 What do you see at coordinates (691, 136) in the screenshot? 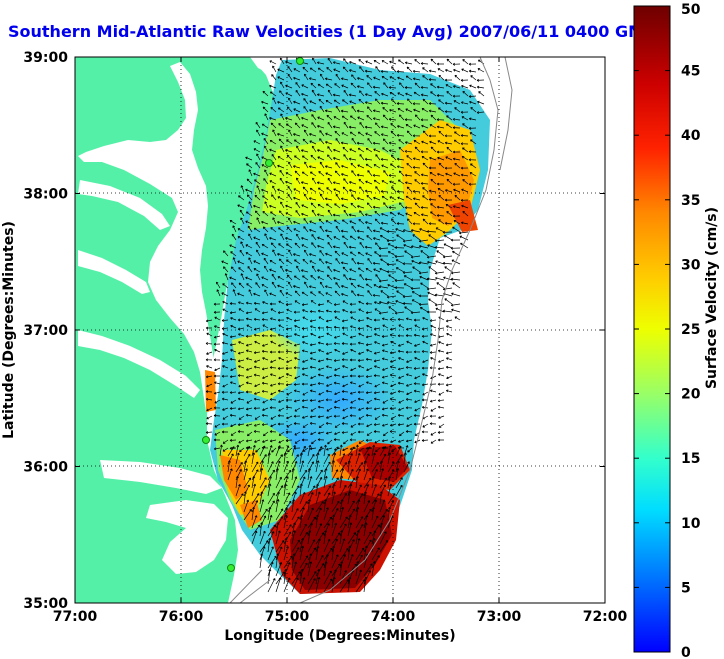
I see `colorbar-tick-label: 40` at bounding box center [691, 136].